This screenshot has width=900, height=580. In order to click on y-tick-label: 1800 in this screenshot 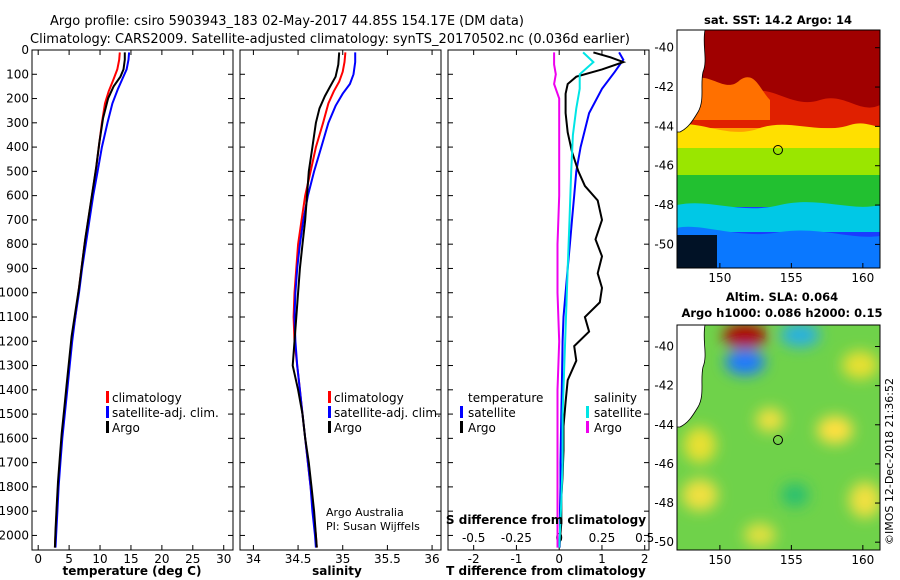, I will do `click(14, 487)`.